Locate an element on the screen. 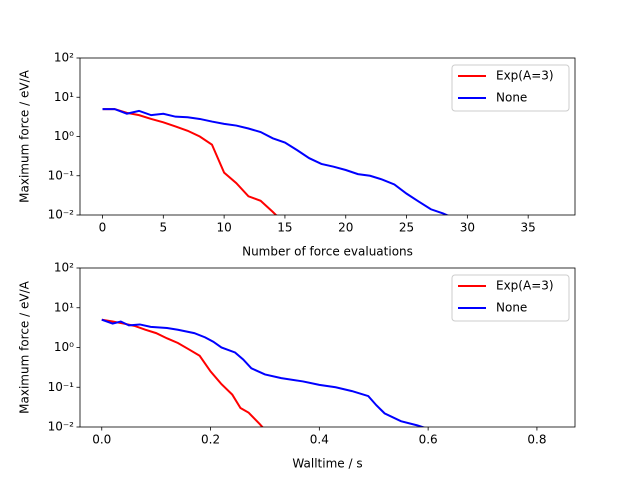 The width and height of the screenshot is (640, 480). x-tick-label: 0.0 is located at coordinates (101, 440).